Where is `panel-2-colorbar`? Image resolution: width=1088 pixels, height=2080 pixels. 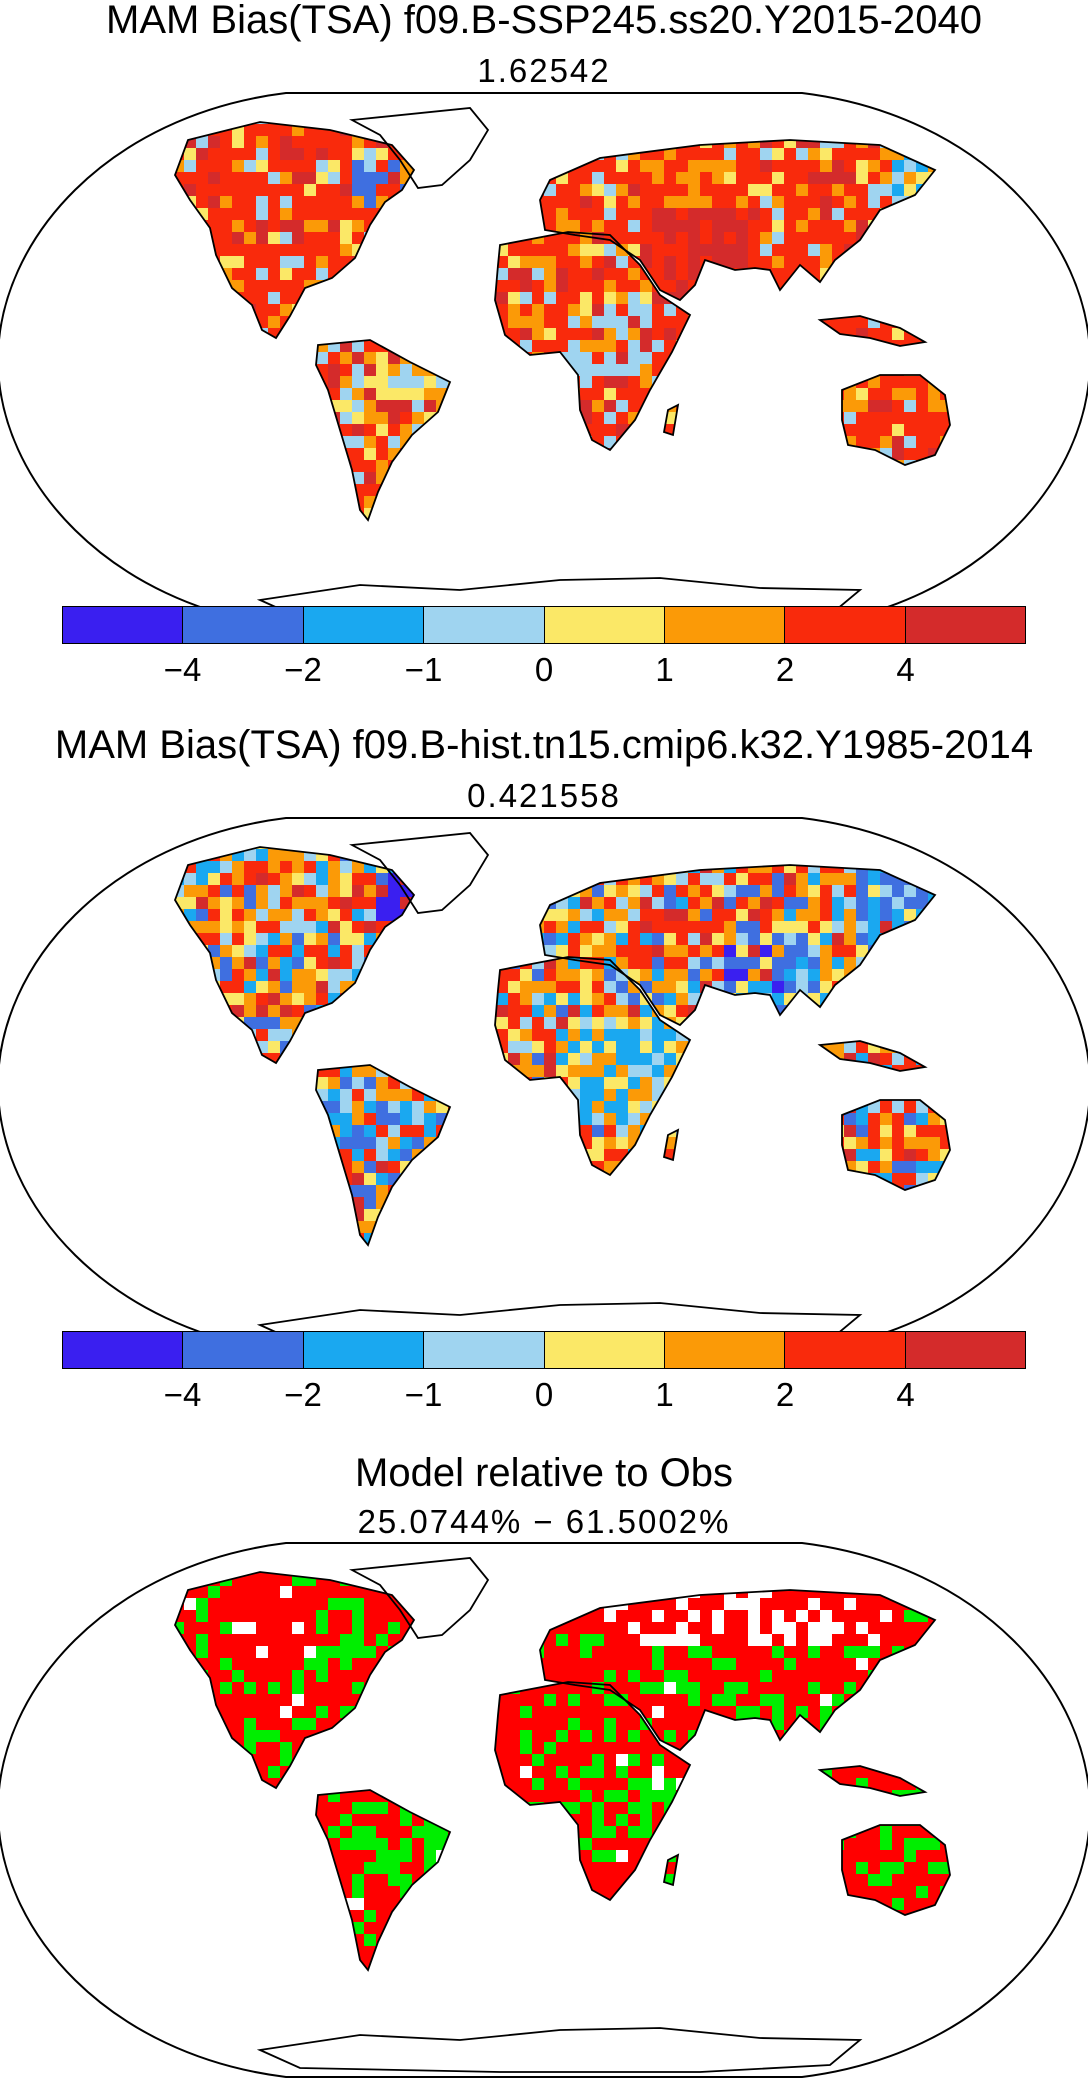
panel-2-colorbar is located at coordinates (544, 1350).